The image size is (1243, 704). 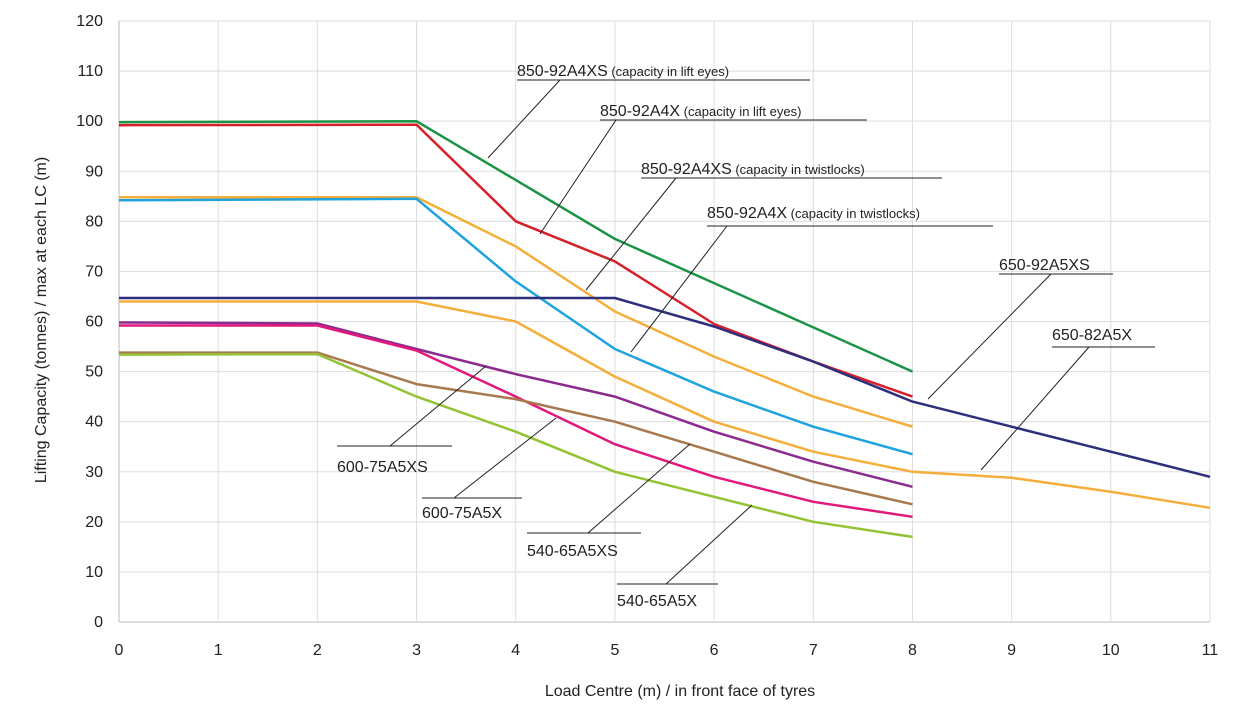 I want to click on annotation-label: 650-92A5XS, so click(x=1044, y=265).